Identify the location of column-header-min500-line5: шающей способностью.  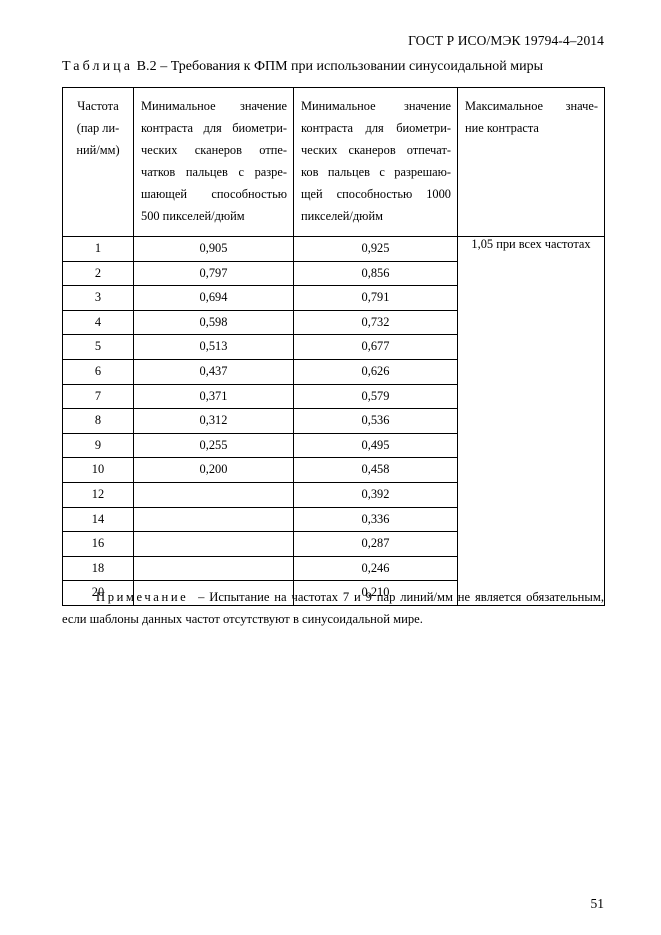
(214, 194).